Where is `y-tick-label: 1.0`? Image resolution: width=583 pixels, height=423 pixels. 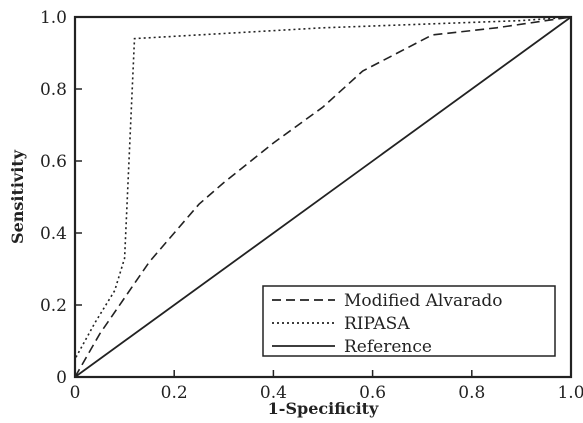
y-tick-label: 1.0 is located at coordinates (53, 18).